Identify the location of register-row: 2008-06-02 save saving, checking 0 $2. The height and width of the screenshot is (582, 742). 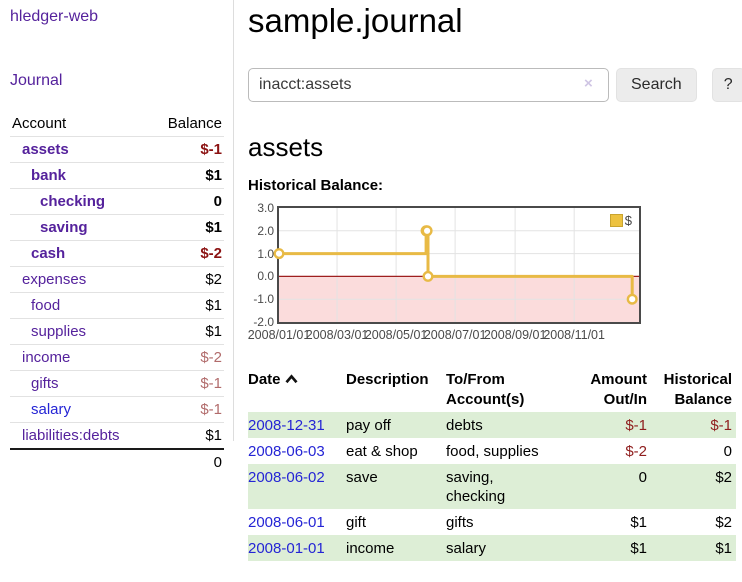
(492, 486).